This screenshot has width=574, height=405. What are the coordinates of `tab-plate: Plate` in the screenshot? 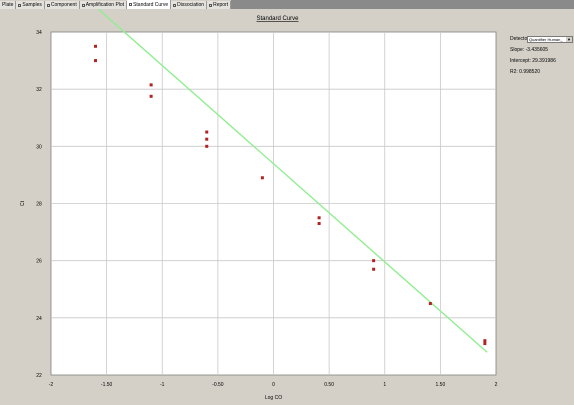 It's located at (8, 5).